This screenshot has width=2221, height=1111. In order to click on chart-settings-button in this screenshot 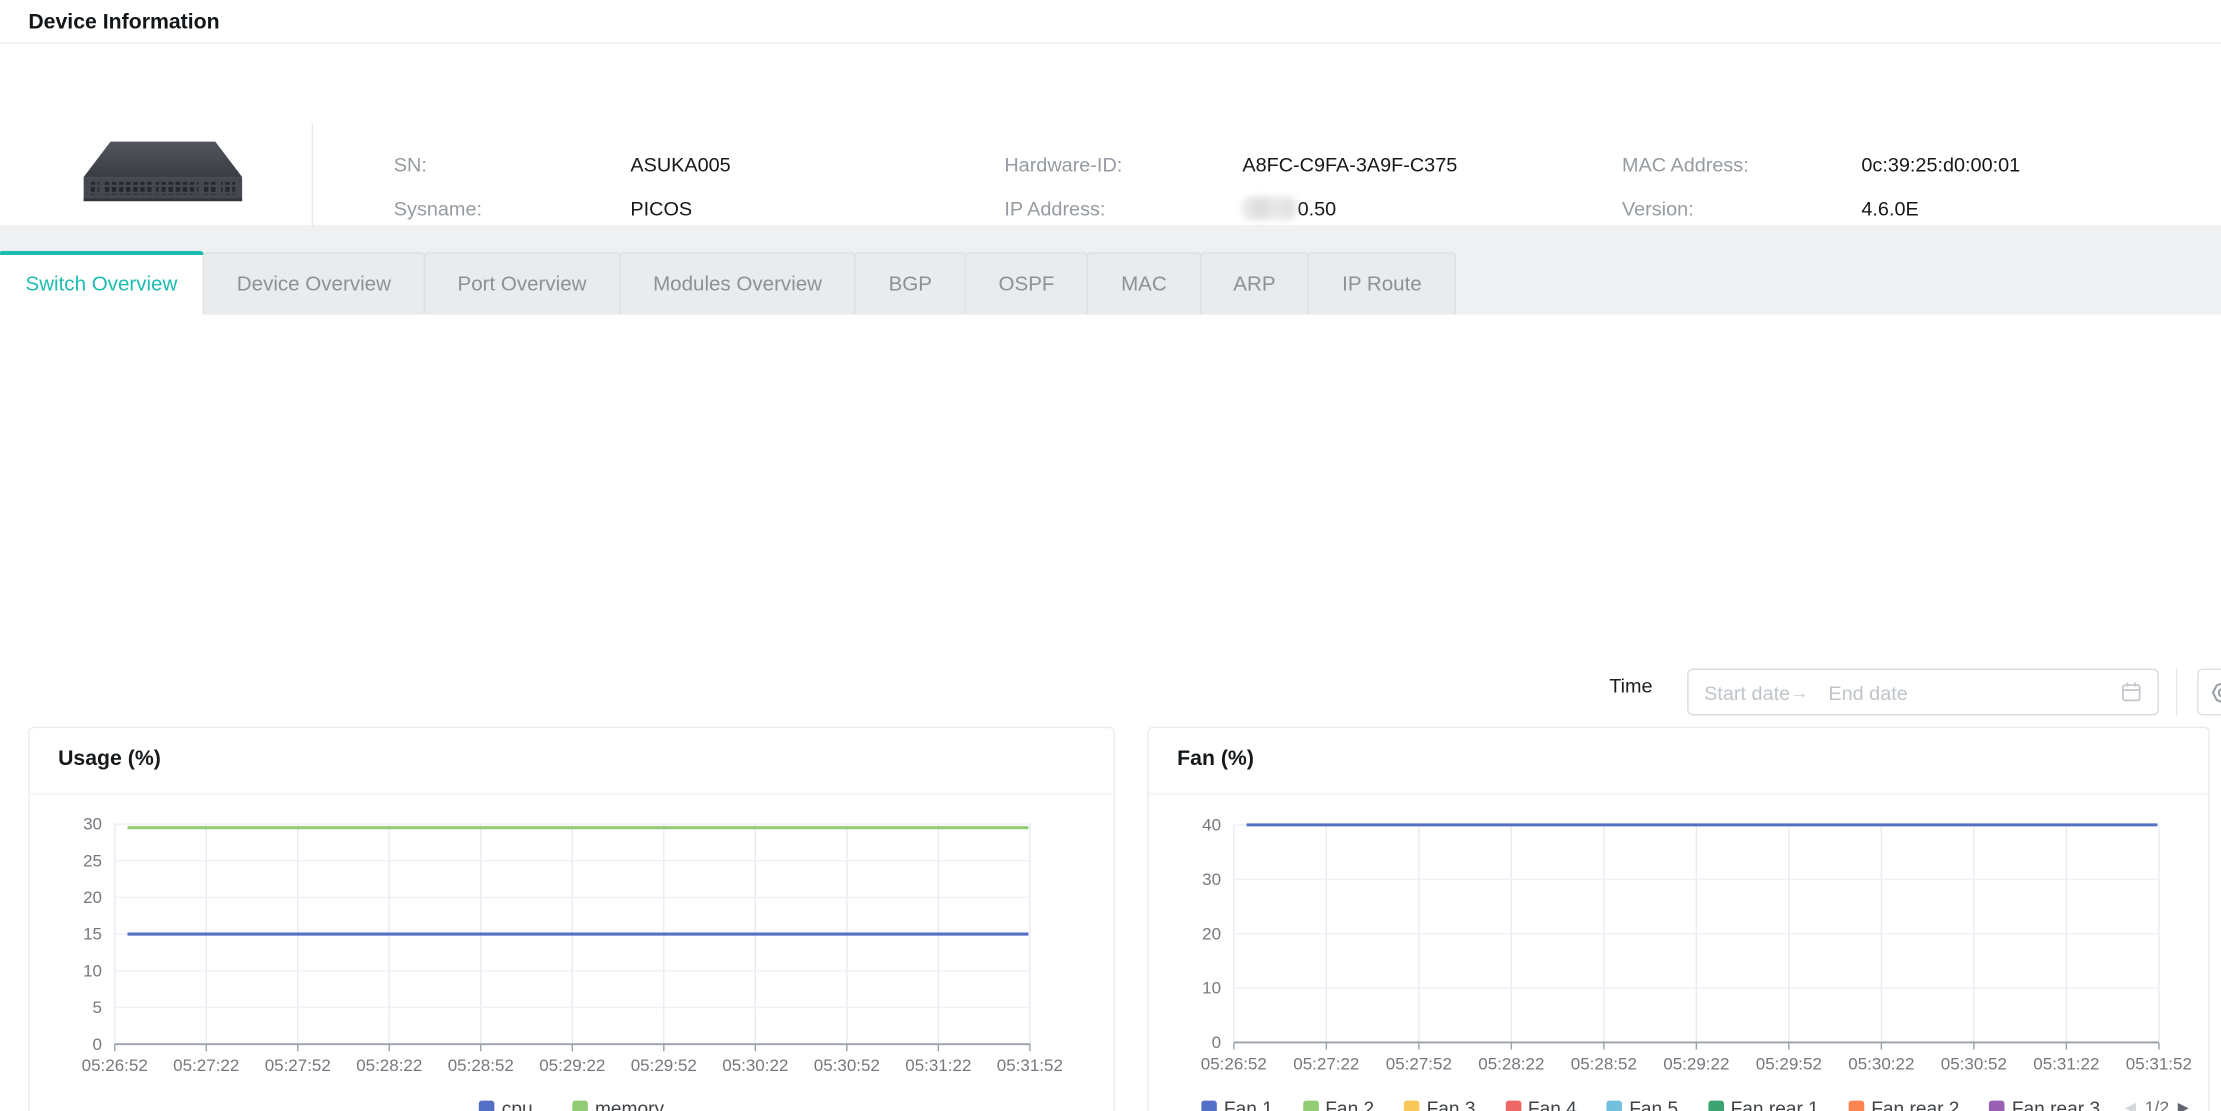, I will do `click(2209, 692)`.